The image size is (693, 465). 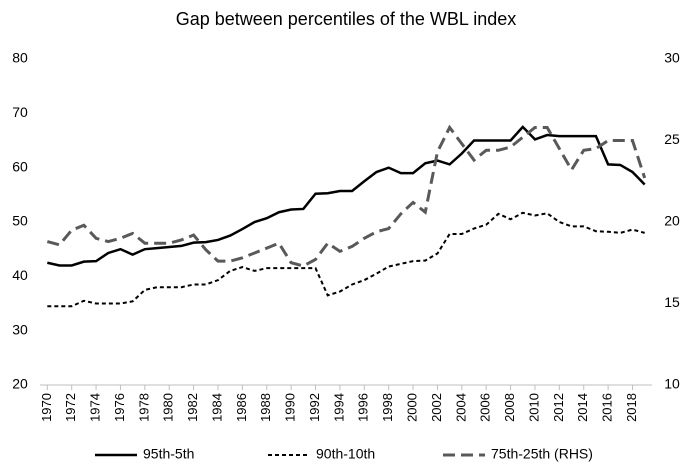 What do you see at coordinates (672, 139) in the screenshot?
I see `y2-tick-label: 25` at bounding box center [672, 139].